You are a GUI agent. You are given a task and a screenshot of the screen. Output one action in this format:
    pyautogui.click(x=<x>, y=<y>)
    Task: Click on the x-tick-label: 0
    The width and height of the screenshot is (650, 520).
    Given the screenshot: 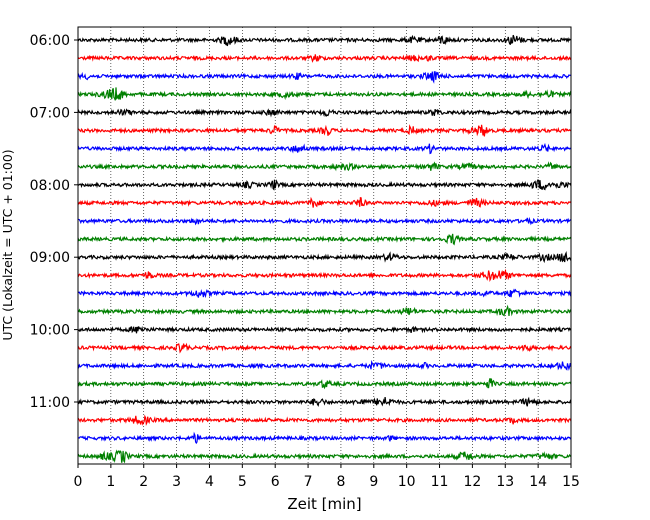 What is the action you would take?
    pyautogui.click(x=78, y=482)
    